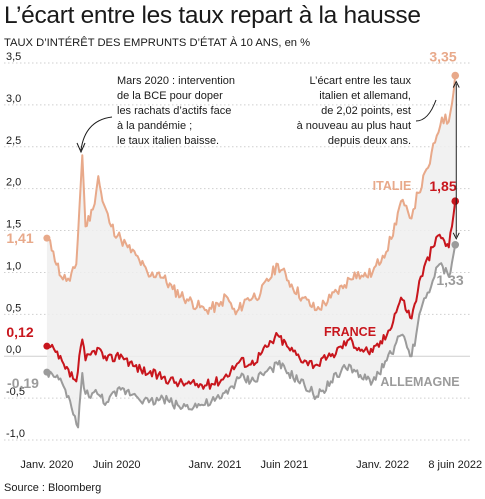 This screenshot has width=485, height=499. I want to click on end-value-label: 1,33, so click(449, 280).